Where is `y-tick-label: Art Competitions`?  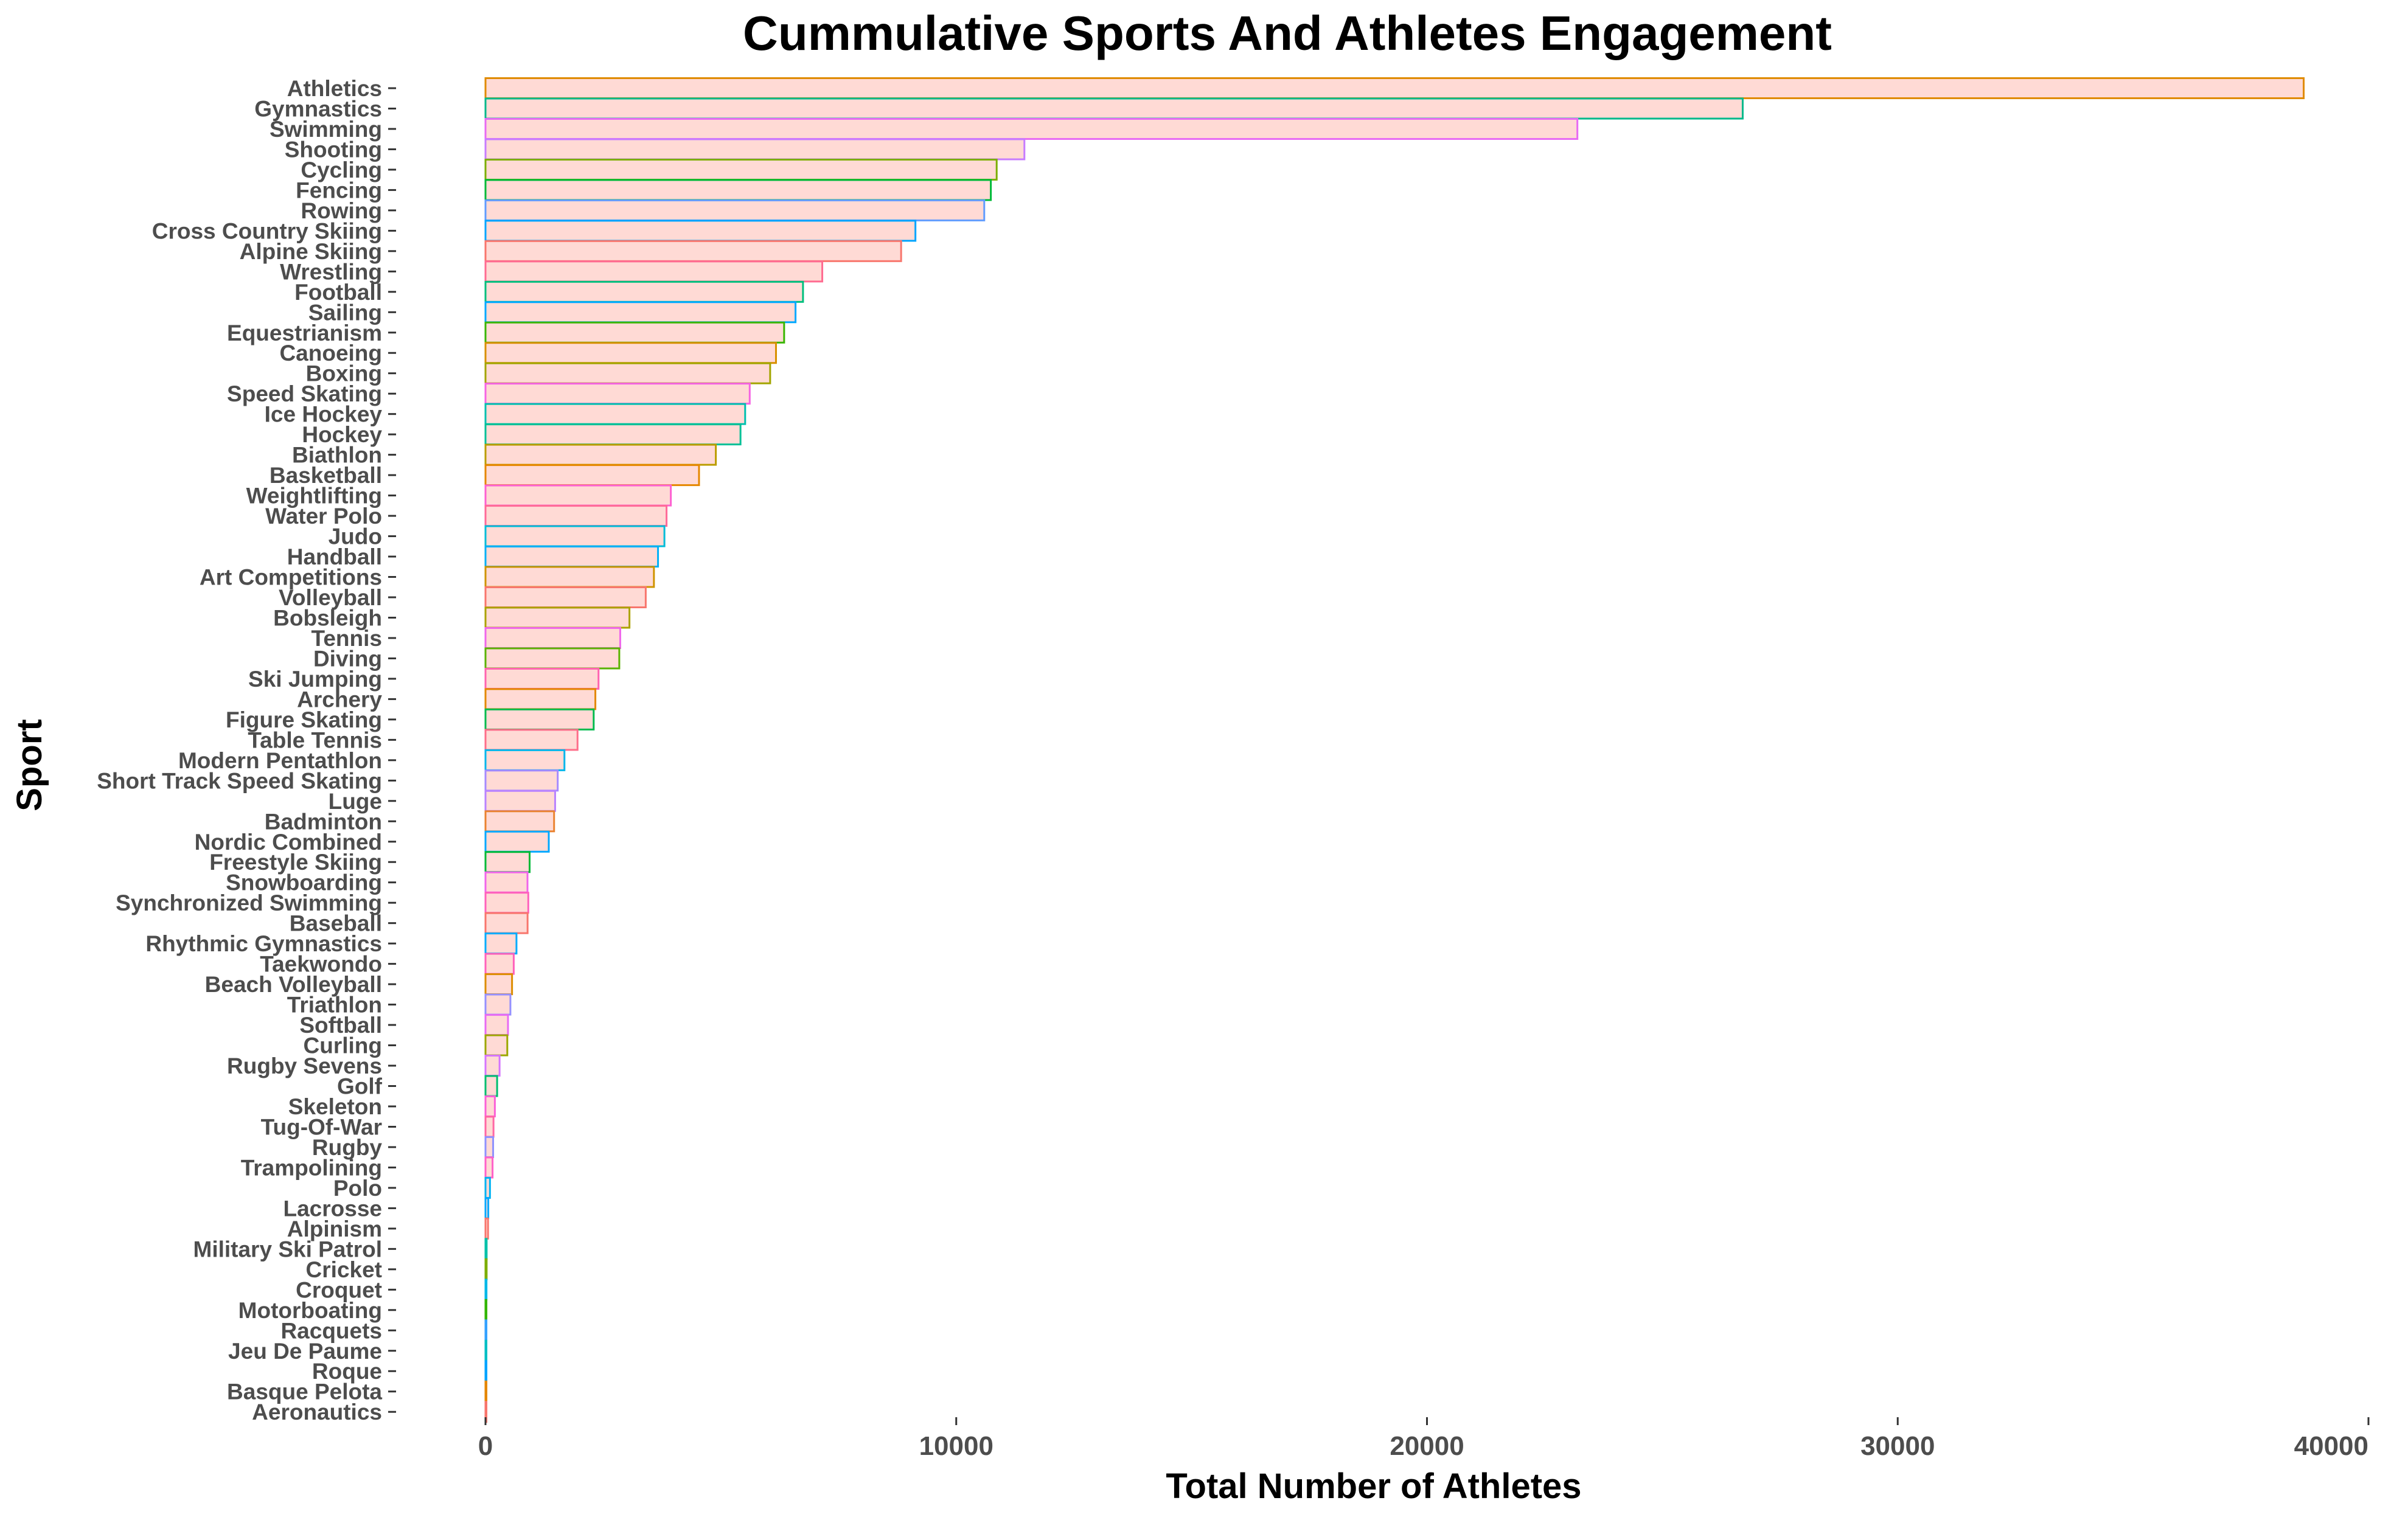 y-tick-label: Art Competitions is located at coordinates (291, 577).